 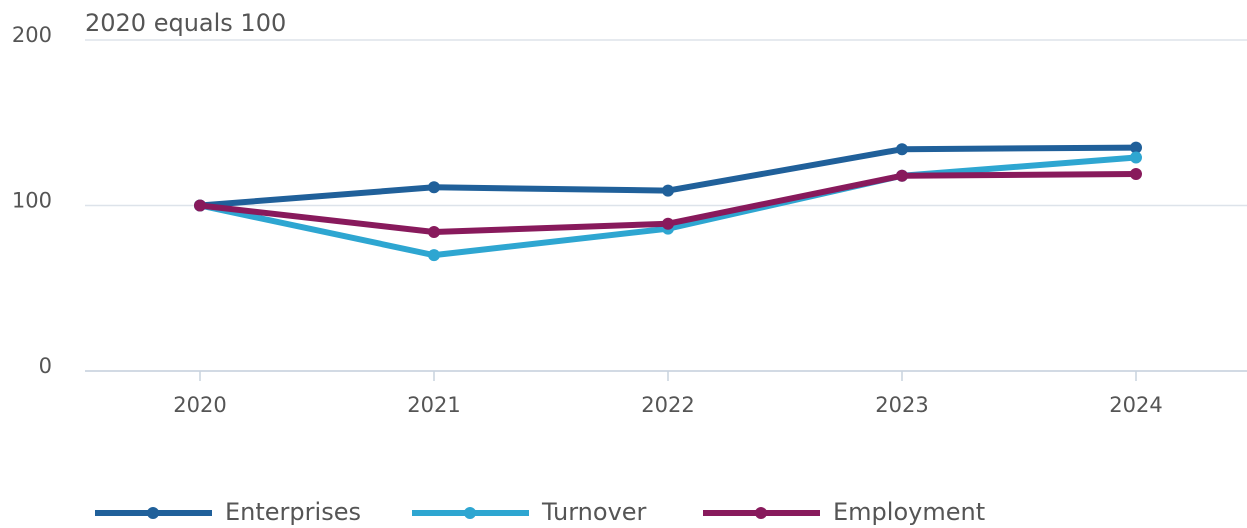 What do you see at coordinates (433, 405) in the screenshot?
I see `x-tick-label: 2021` at bounding box center [433, 405].